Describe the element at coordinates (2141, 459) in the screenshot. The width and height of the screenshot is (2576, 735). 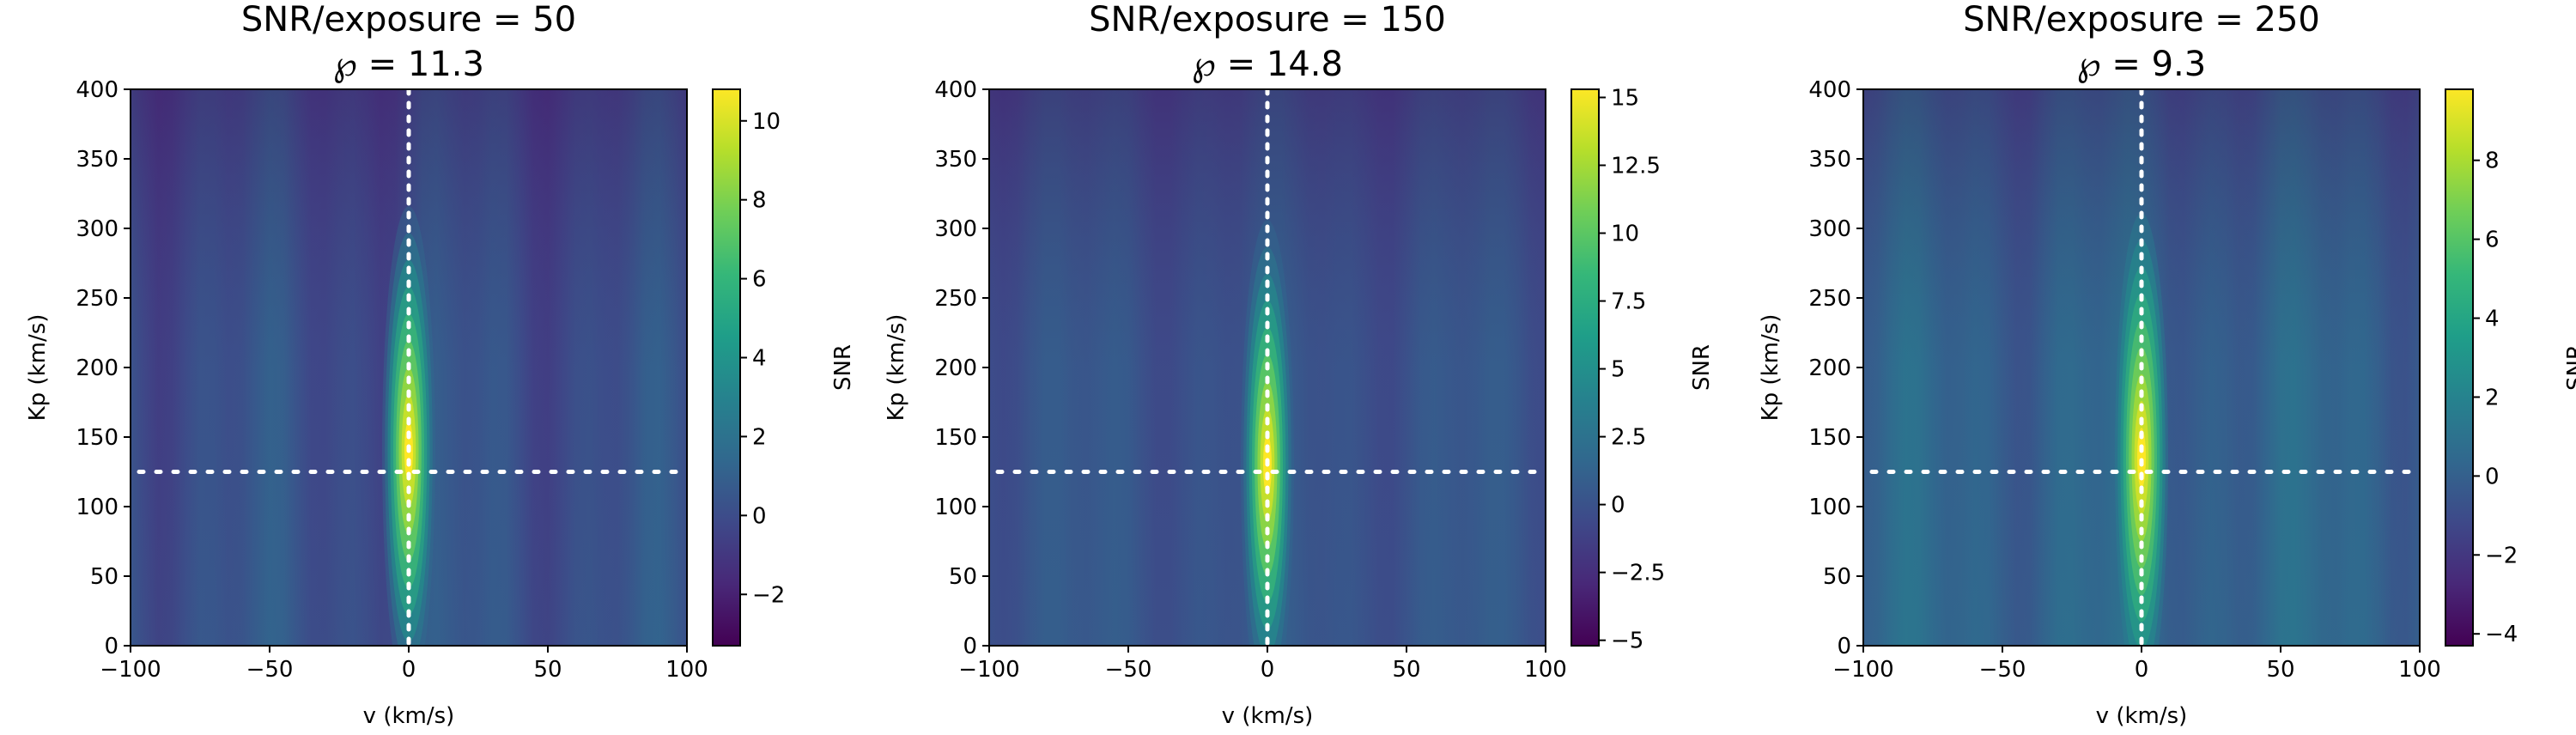
I see `signal-contour` at that location.